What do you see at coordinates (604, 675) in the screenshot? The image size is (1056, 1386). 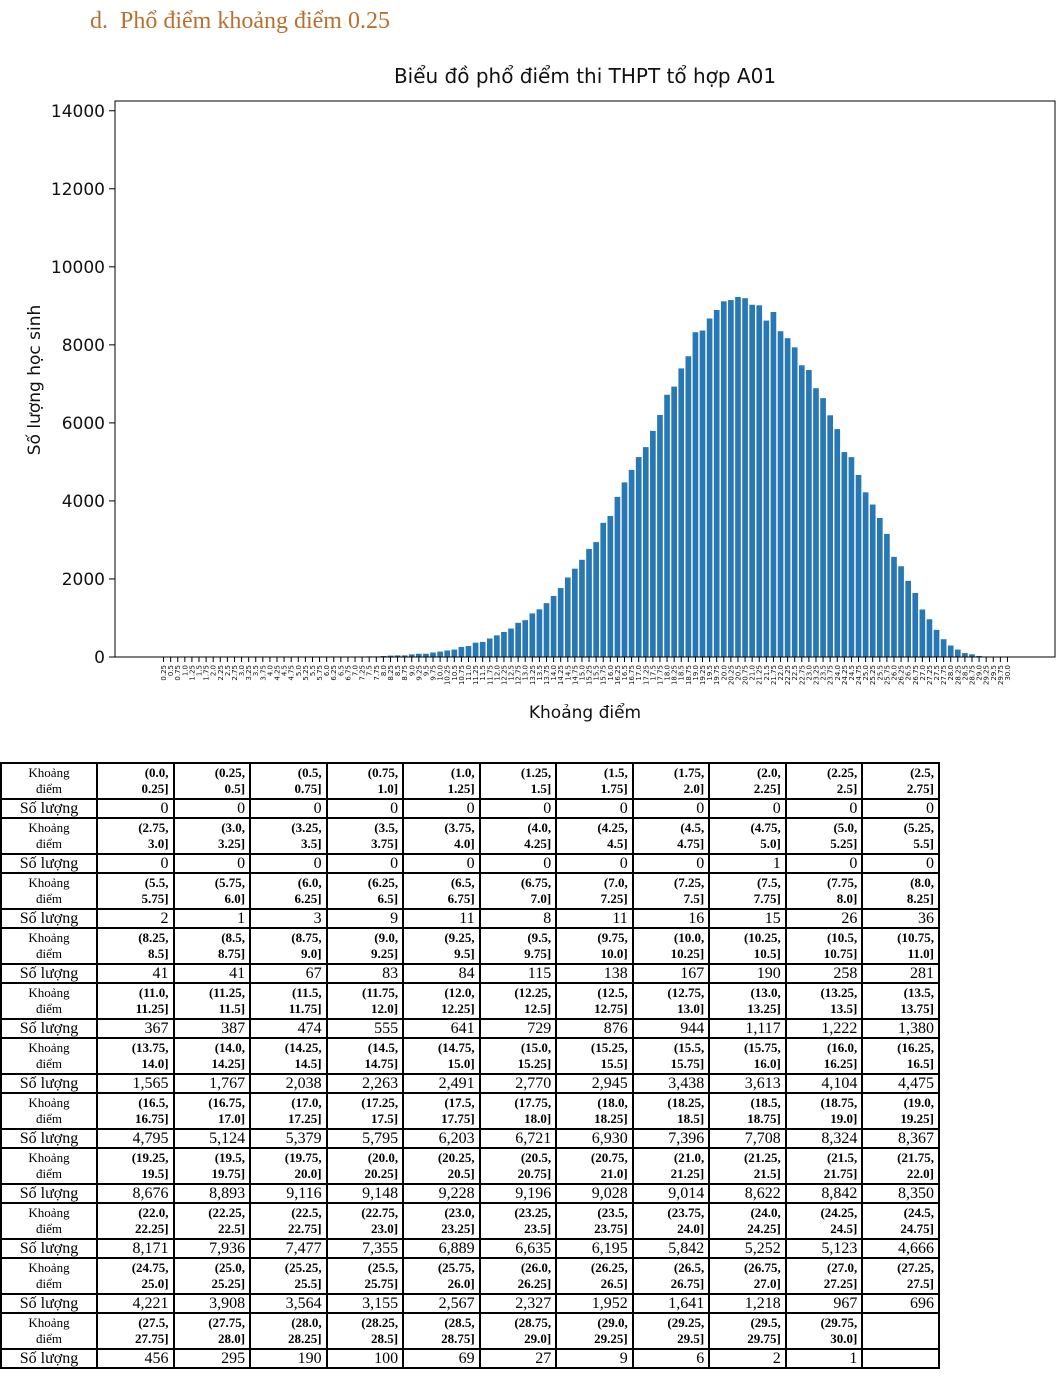 I see `x-tick-label: 15.75` at bounding box center [604, 675].